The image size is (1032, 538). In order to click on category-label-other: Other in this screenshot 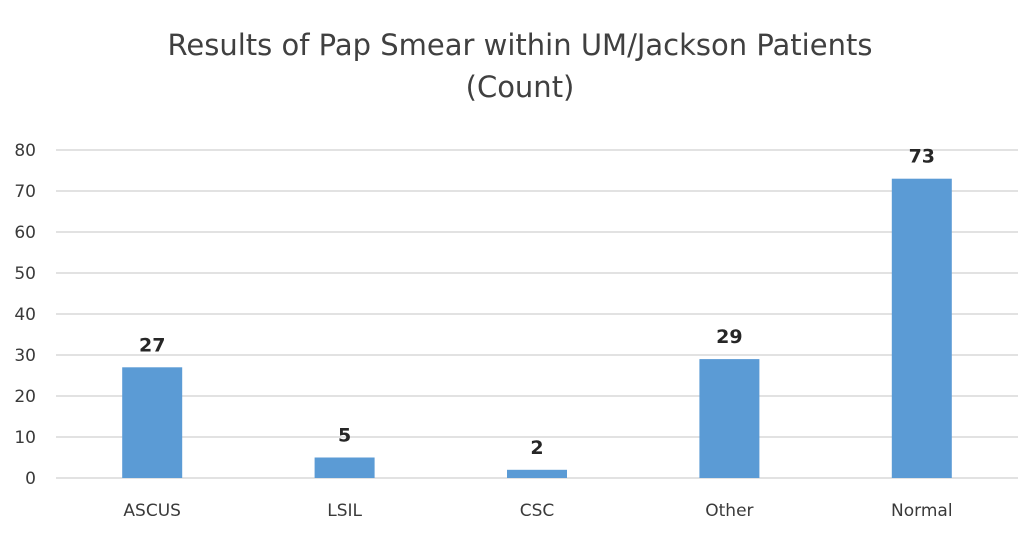, I will do `click(729, 511)`.